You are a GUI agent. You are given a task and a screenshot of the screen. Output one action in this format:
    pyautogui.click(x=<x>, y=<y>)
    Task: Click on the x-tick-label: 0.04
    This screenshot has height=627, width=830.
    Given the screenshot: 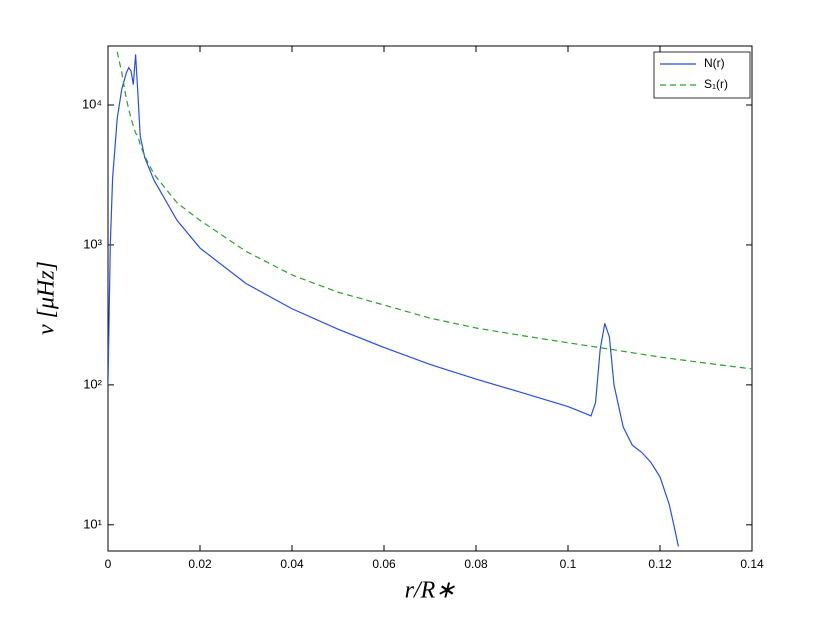 What is the action you would take?
    pyautogui.click(x=292, y=564)
    